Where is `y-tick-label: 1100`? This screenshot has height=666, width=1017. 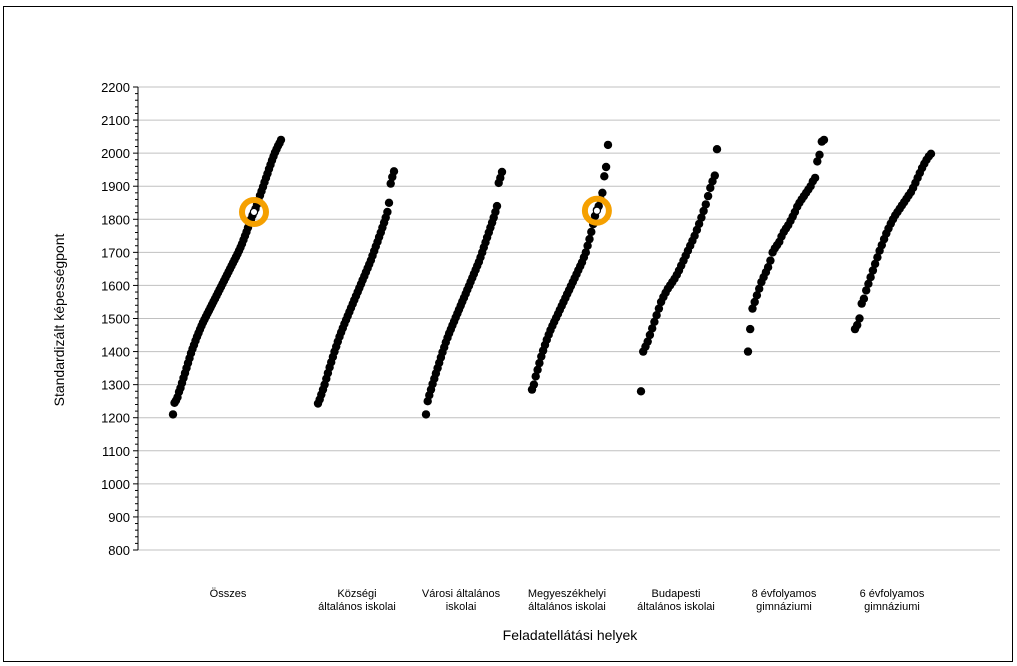 y-tick-label: 1100 is located at coordinates (116, 451).